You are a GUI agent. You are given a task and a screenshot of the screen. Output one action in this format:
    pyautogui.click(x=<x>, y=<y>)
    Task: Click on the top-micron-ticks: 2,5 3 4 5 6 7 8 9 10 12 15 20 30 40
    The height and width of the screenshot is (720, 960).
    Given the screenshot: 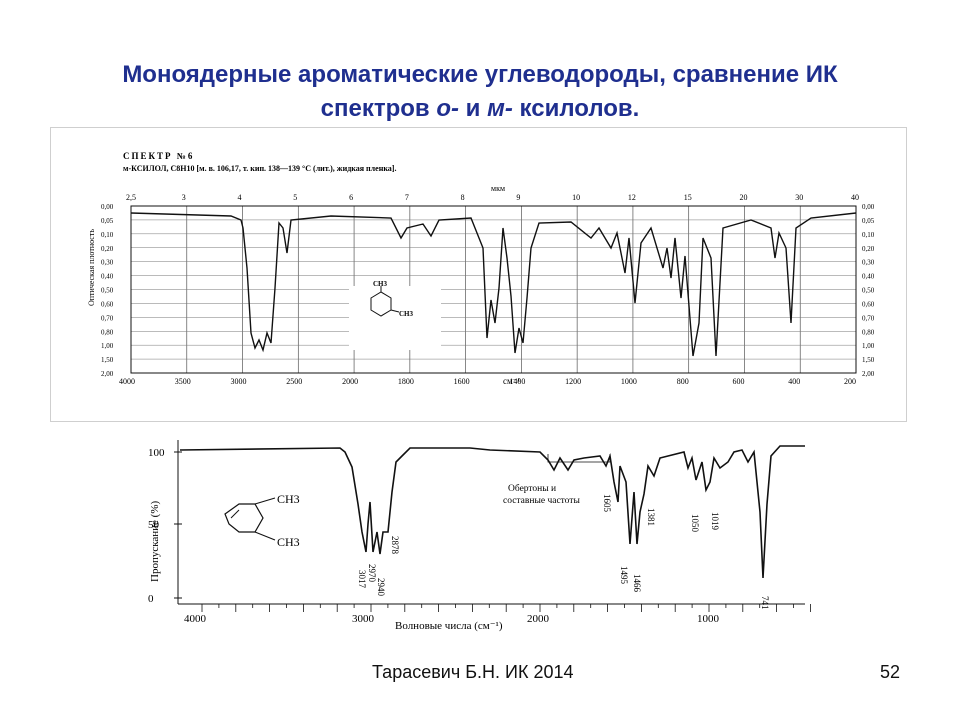 What is the action you would take?
    pyautogui.click(x=492, y=197)
    